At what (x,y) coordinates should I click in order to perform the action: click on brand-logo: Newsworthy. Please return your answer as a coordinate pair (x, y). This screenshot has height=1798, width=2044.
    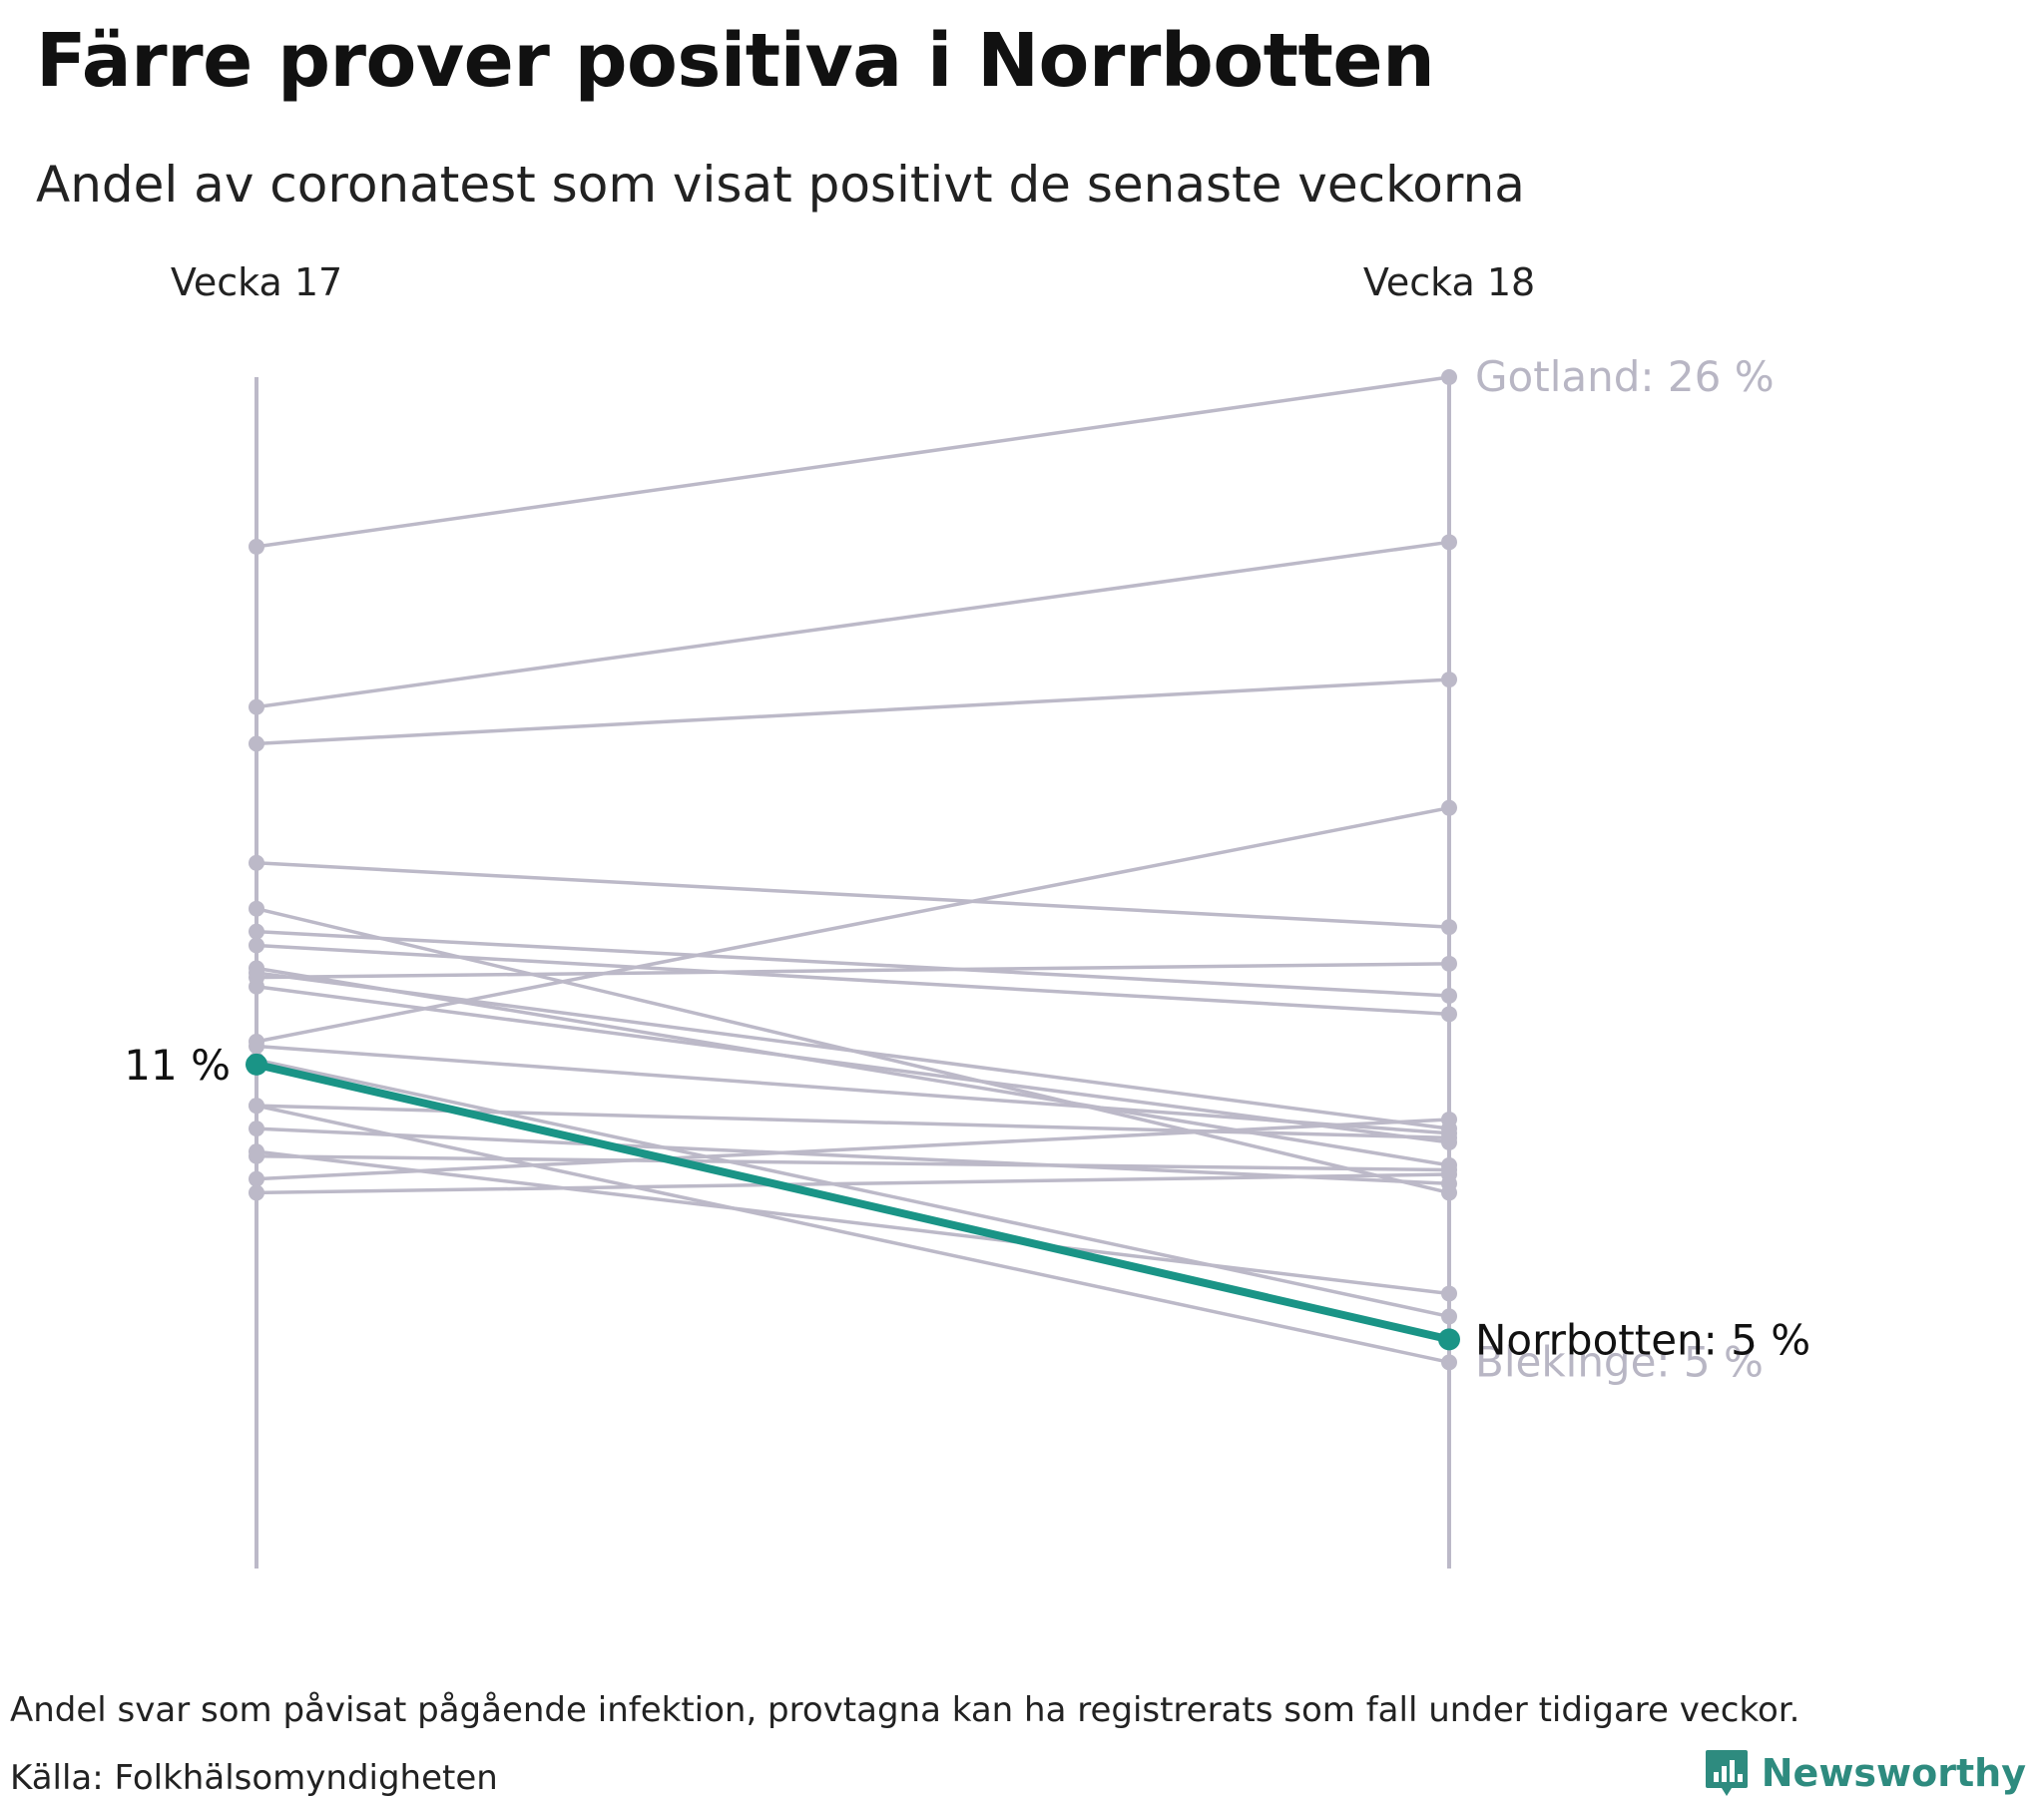
    Looking at the image, I should click on (1865, 1773).